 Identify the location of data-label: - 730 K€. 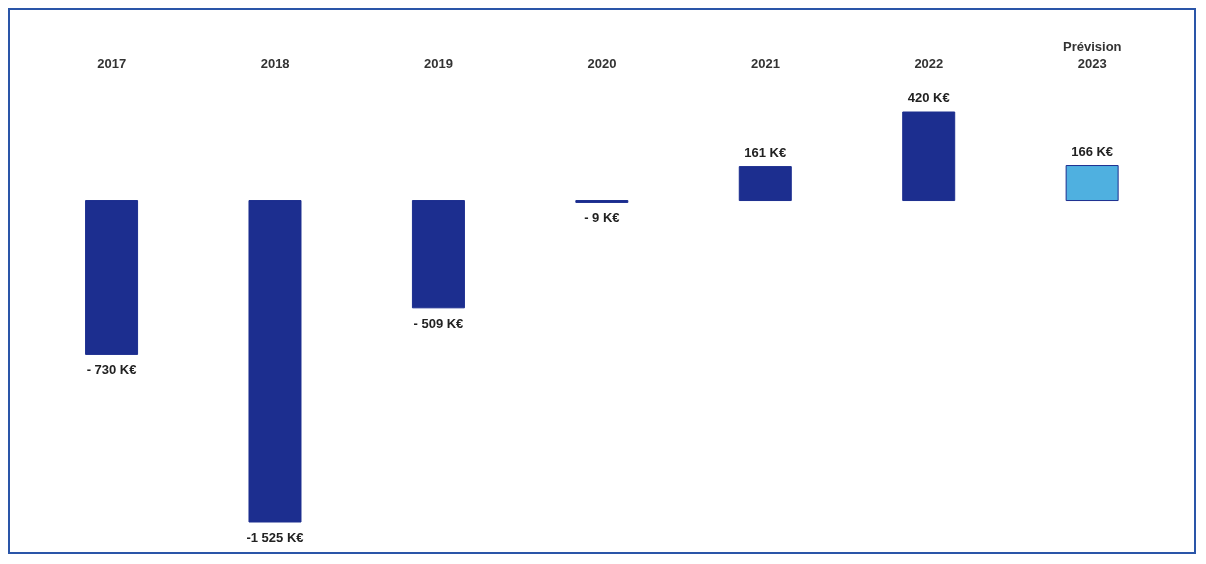
(111, 370).